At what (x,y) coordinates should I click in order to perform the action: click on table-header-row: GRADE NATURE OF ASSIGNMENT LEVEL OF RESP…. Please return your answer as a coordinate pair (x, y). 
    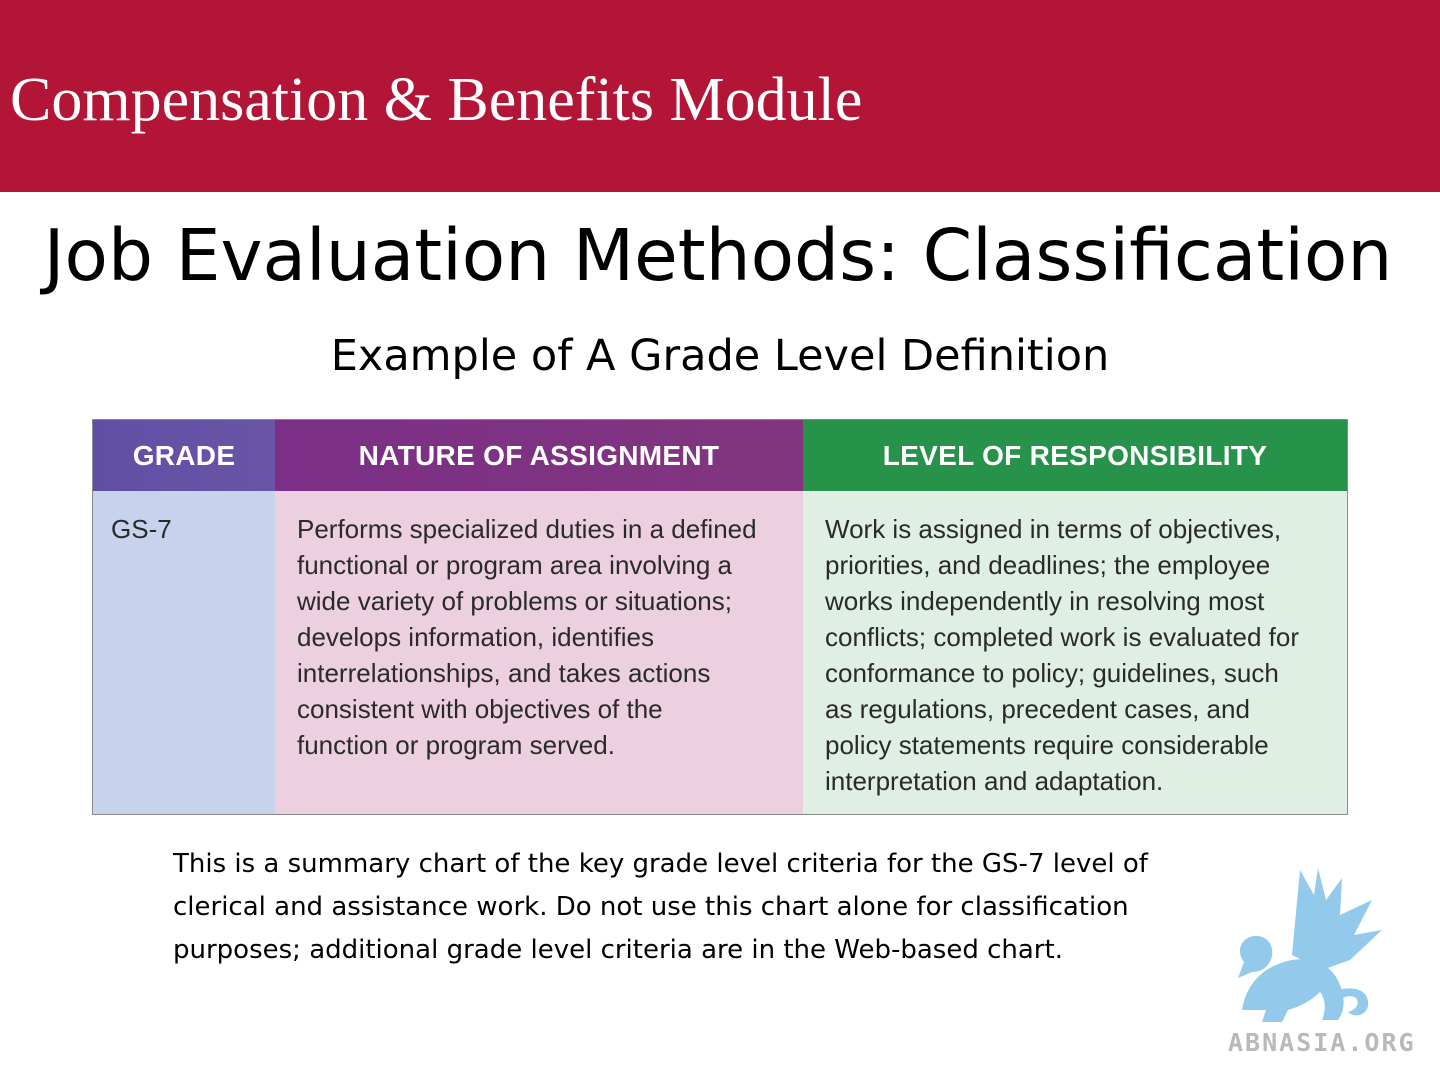
    Looking at the image, I should click on (720, 455).